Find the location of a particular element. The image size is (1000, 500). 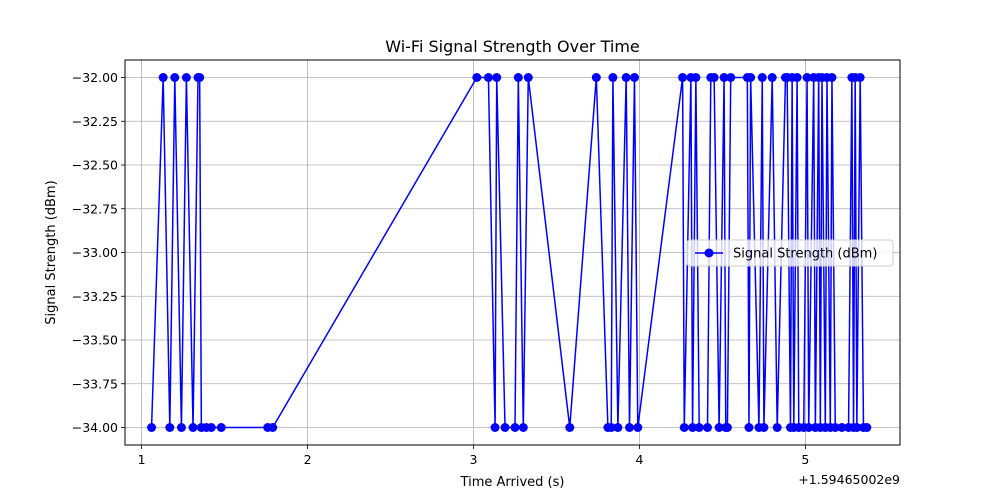

legend-entry-label: Signal Strength (dBm) is located at coordinates (805, 254).